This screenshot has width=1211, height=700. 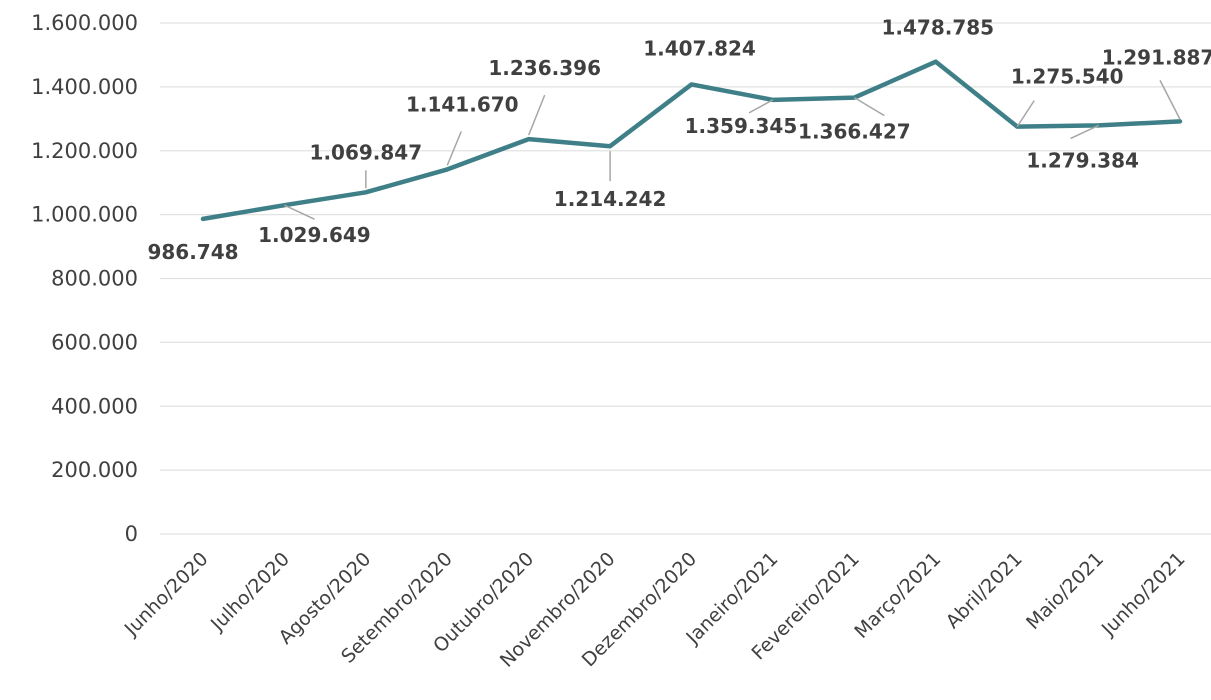 What do you see at coordinates (94, 406) in the screenshot?
I see `y-tick-label: 400.000` at bounding box center [94, 406].